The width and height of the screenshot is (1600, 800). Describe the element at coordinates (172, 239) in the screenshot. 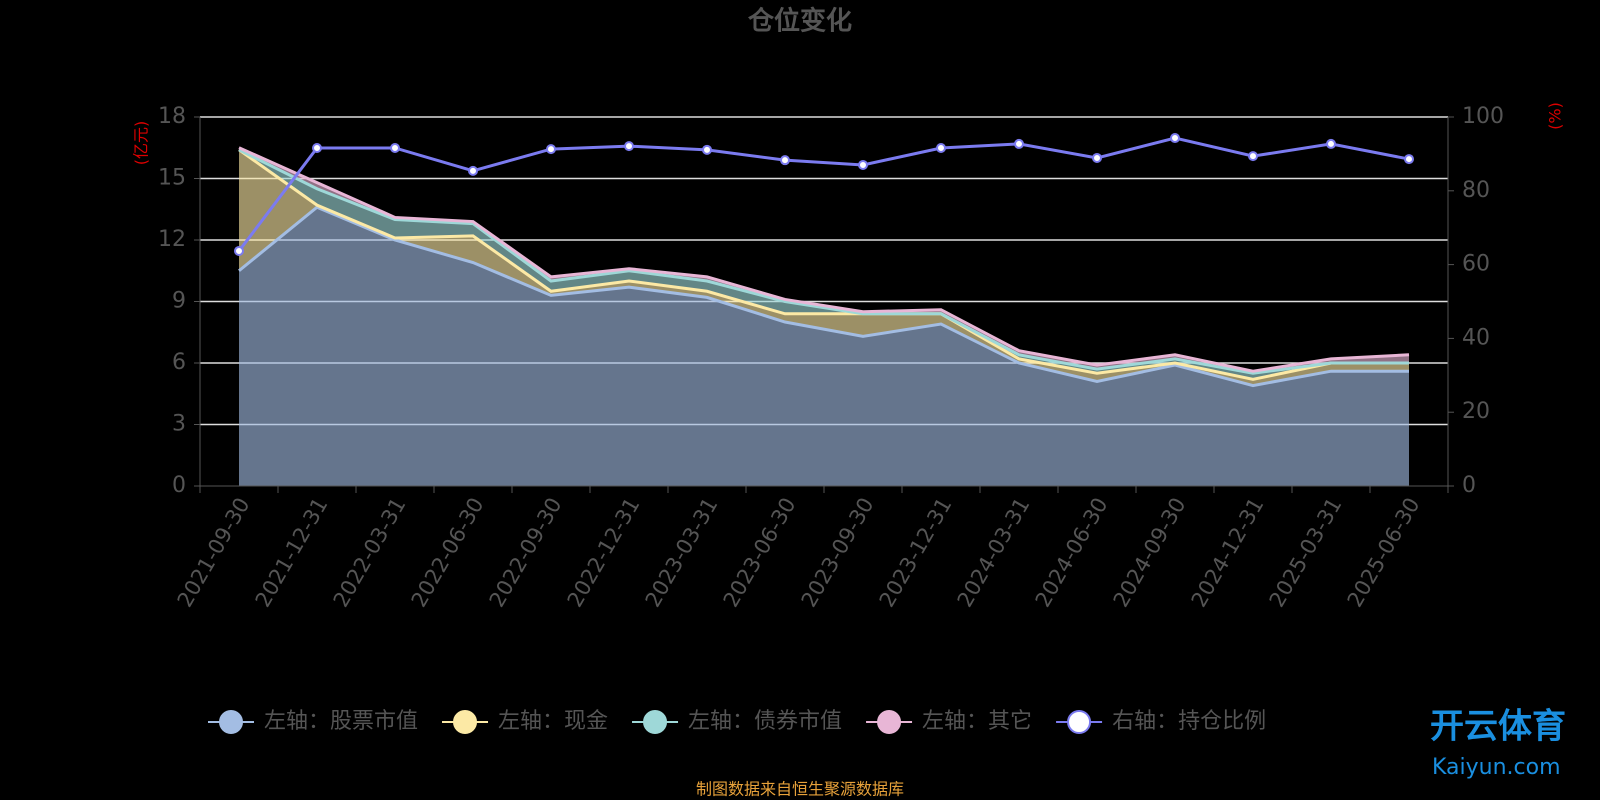

I see `y-tick-label: 12` at that location.